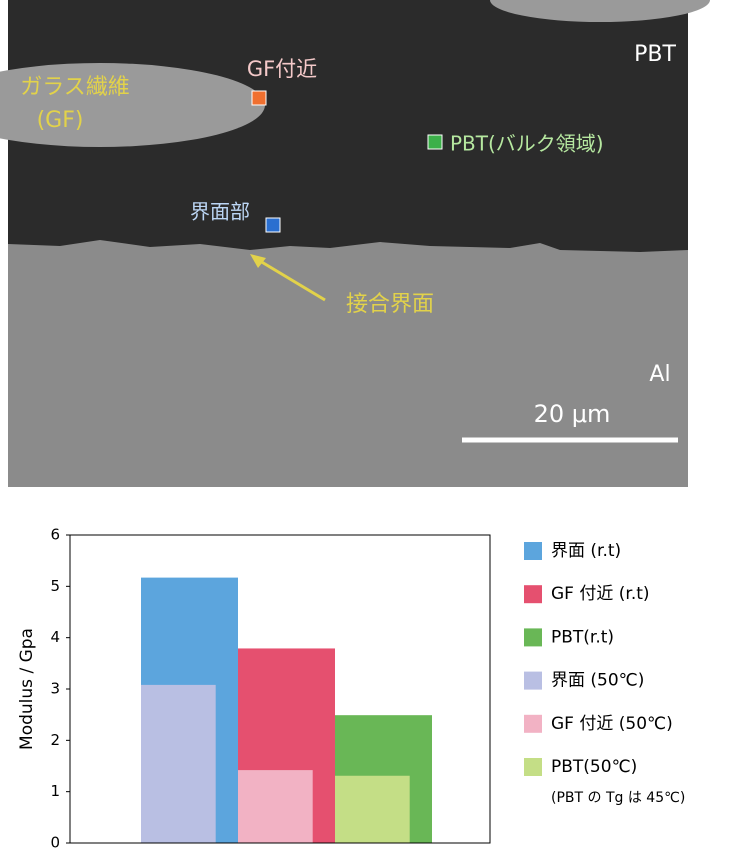  I want to click on y-tick-label: 2, so click(55, 740).